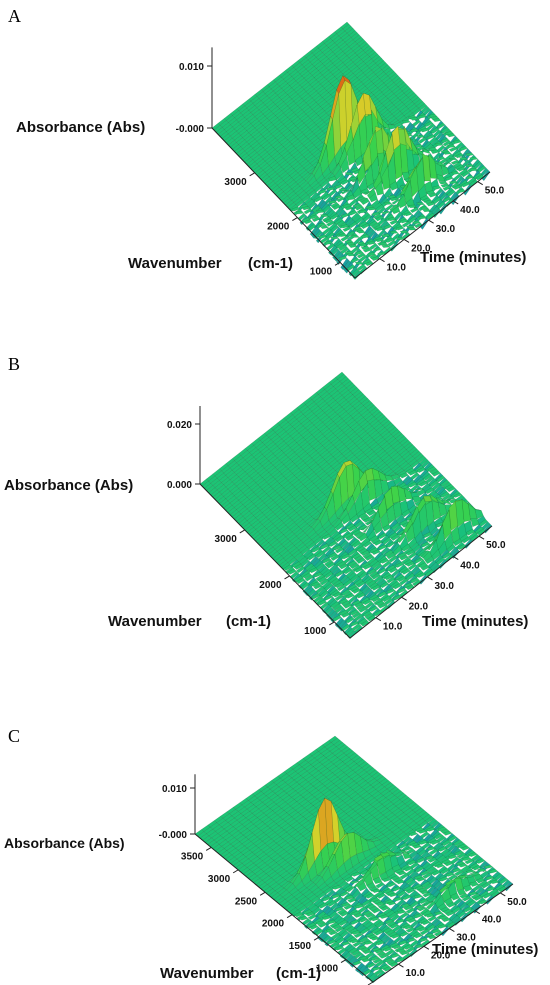 The width and height of the screenshot is (550, 985). What do you see at coordinates (179, 425) in the screenshot?
I see `z-tick-label: 0.020` at bounding box center [179, 425].